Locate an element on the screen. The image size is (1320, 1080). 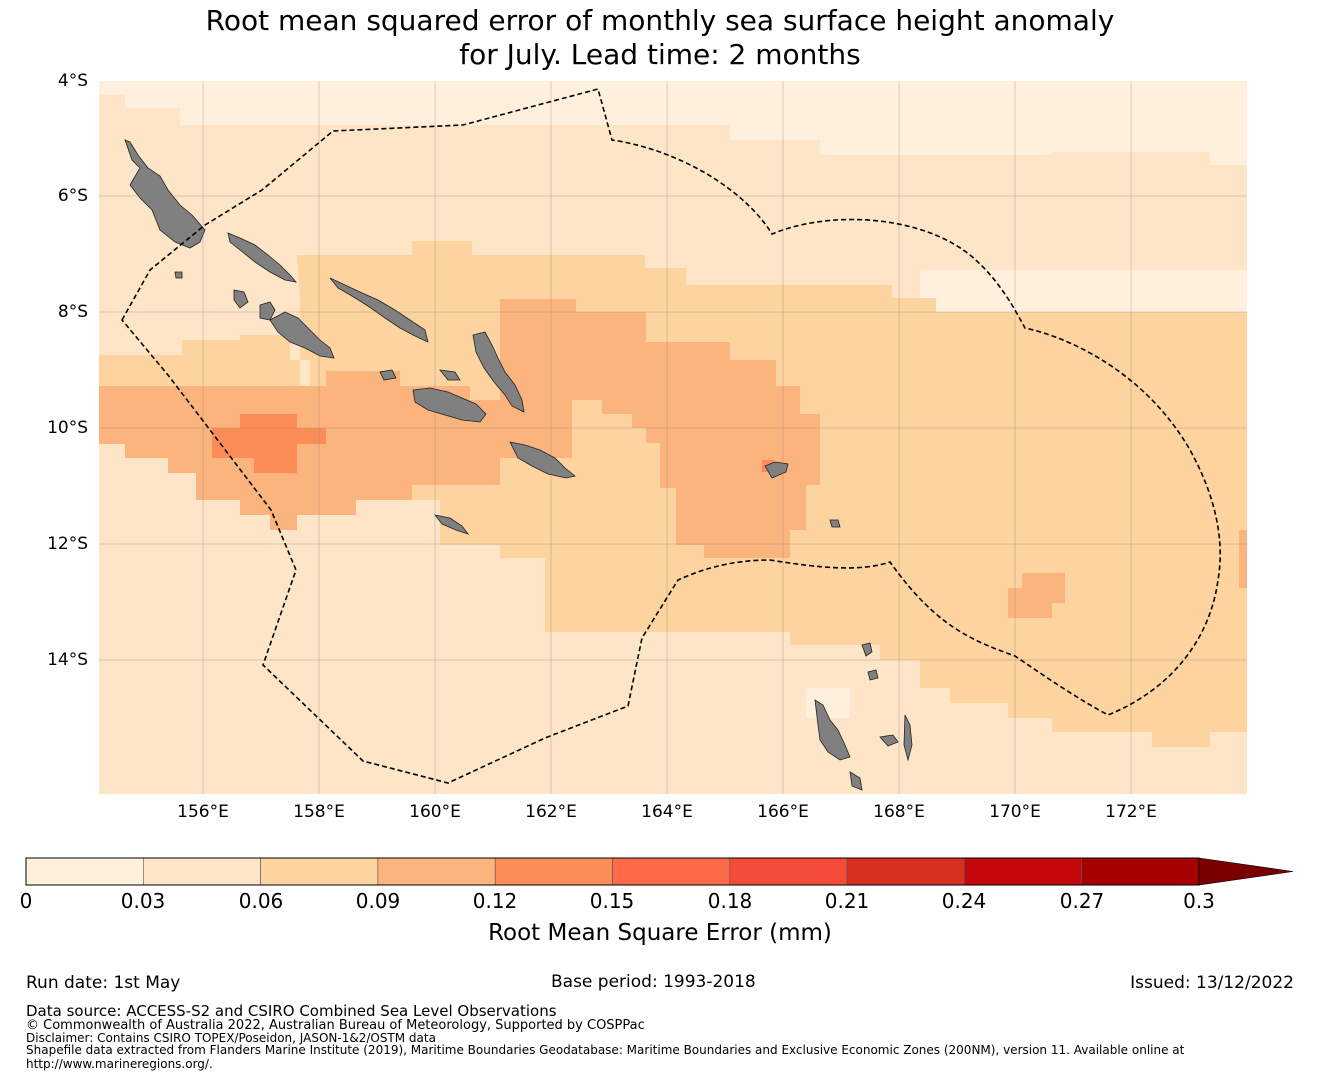
lon-label-160e: 160°E is located at coordinates (435, 812).